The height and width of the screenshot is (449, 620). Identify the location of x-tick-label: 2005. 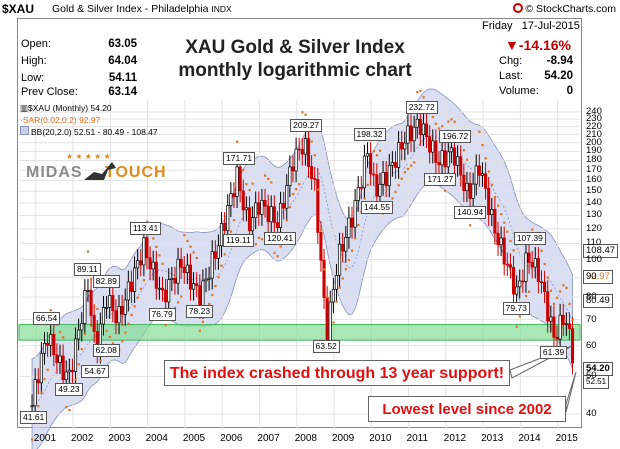
(194, 438).